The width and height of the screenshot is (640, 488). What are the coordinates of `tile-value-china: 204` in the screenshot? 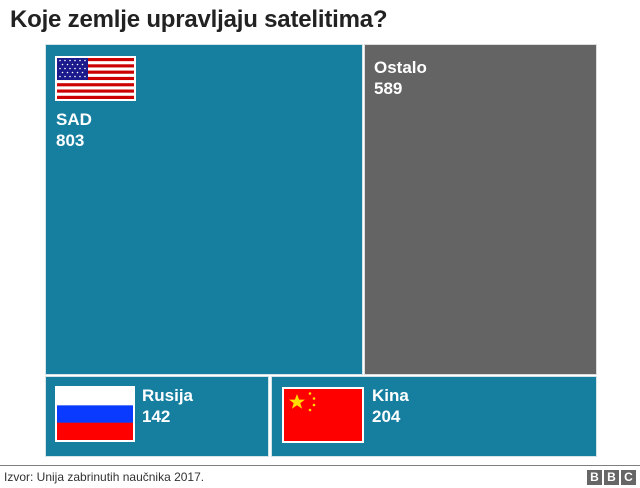 It's located at (386, 416).